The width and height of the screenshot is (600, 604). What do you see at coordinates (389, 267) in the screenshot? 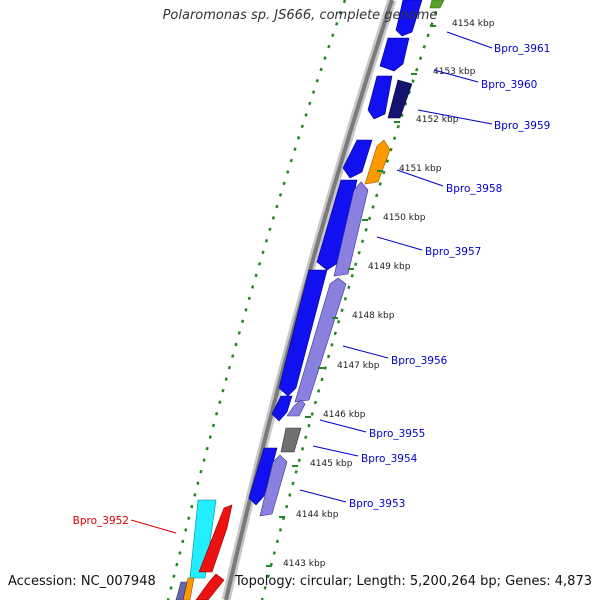
I see `tick-label: 4149 kbp` at bounding box center [389, 267].